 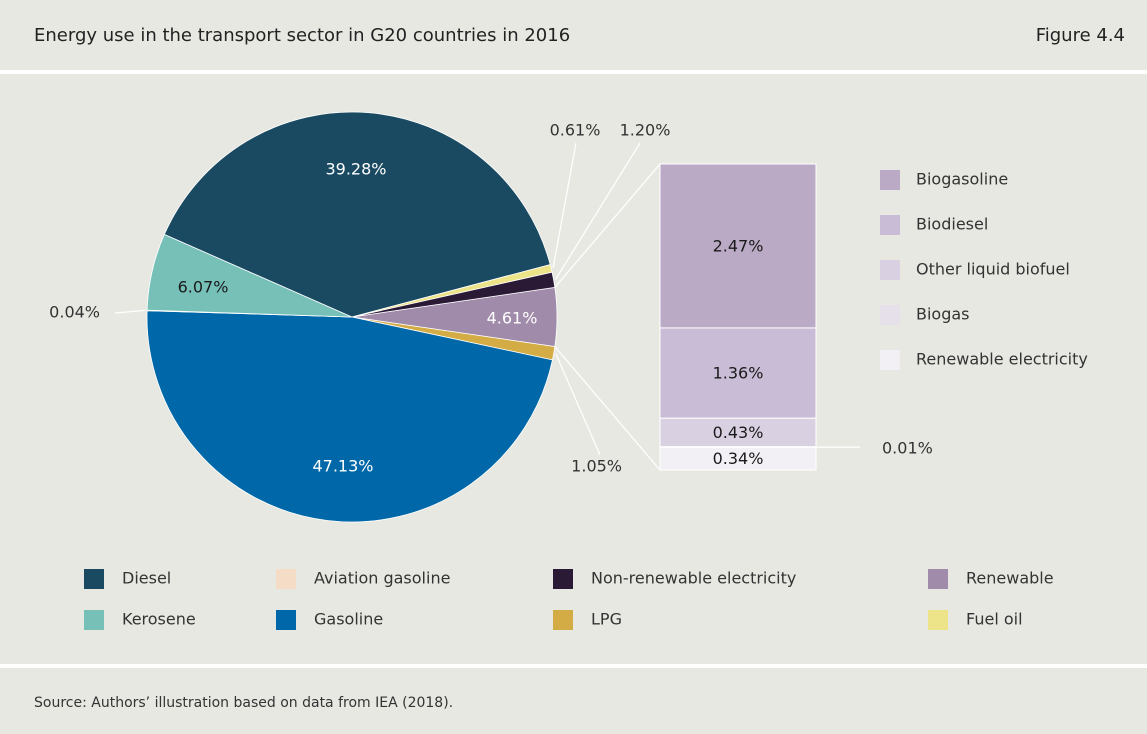 What do you see at coordinates (203, 287) in the screenshot?
I see `slice-label: 6.07%` at bounding box center [203, 287].